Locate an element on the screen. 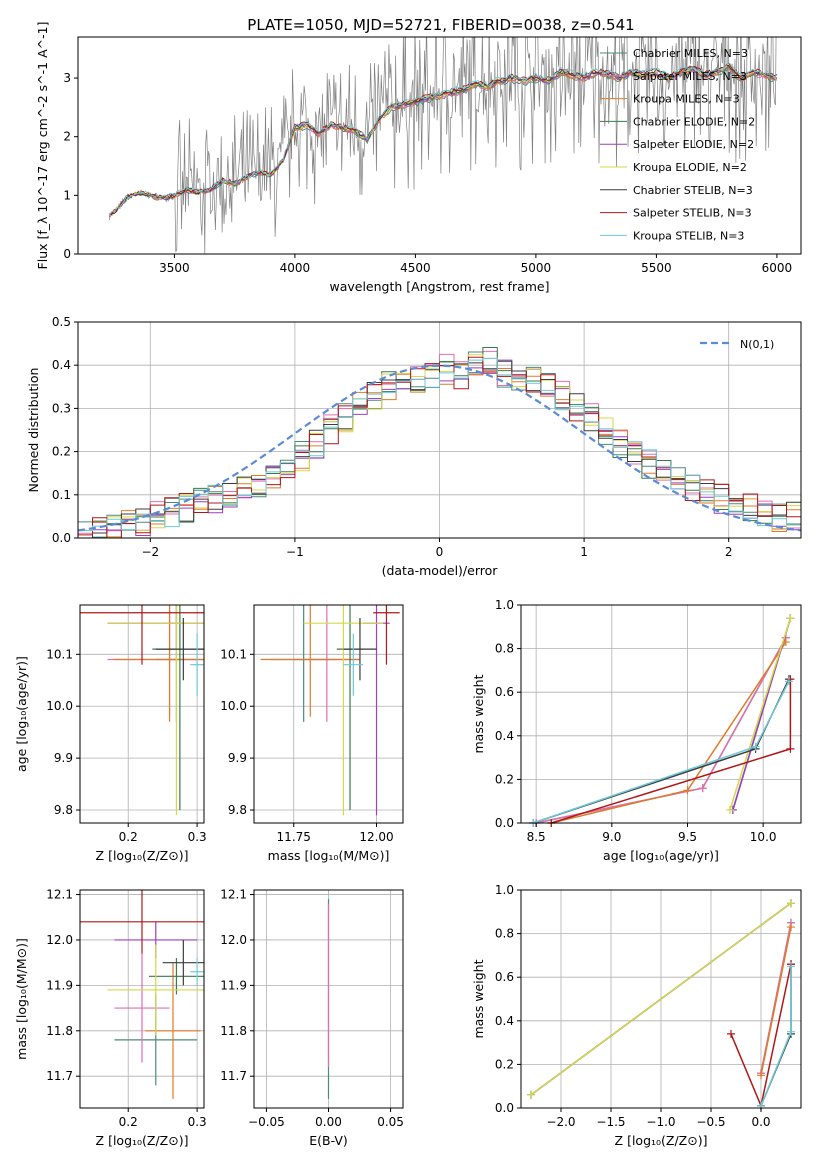 The height and width of the screenshot is (1174, 819). x-axis-label: mass [log₁₀(M/M⊙)] is located at coordinates (329, 855).